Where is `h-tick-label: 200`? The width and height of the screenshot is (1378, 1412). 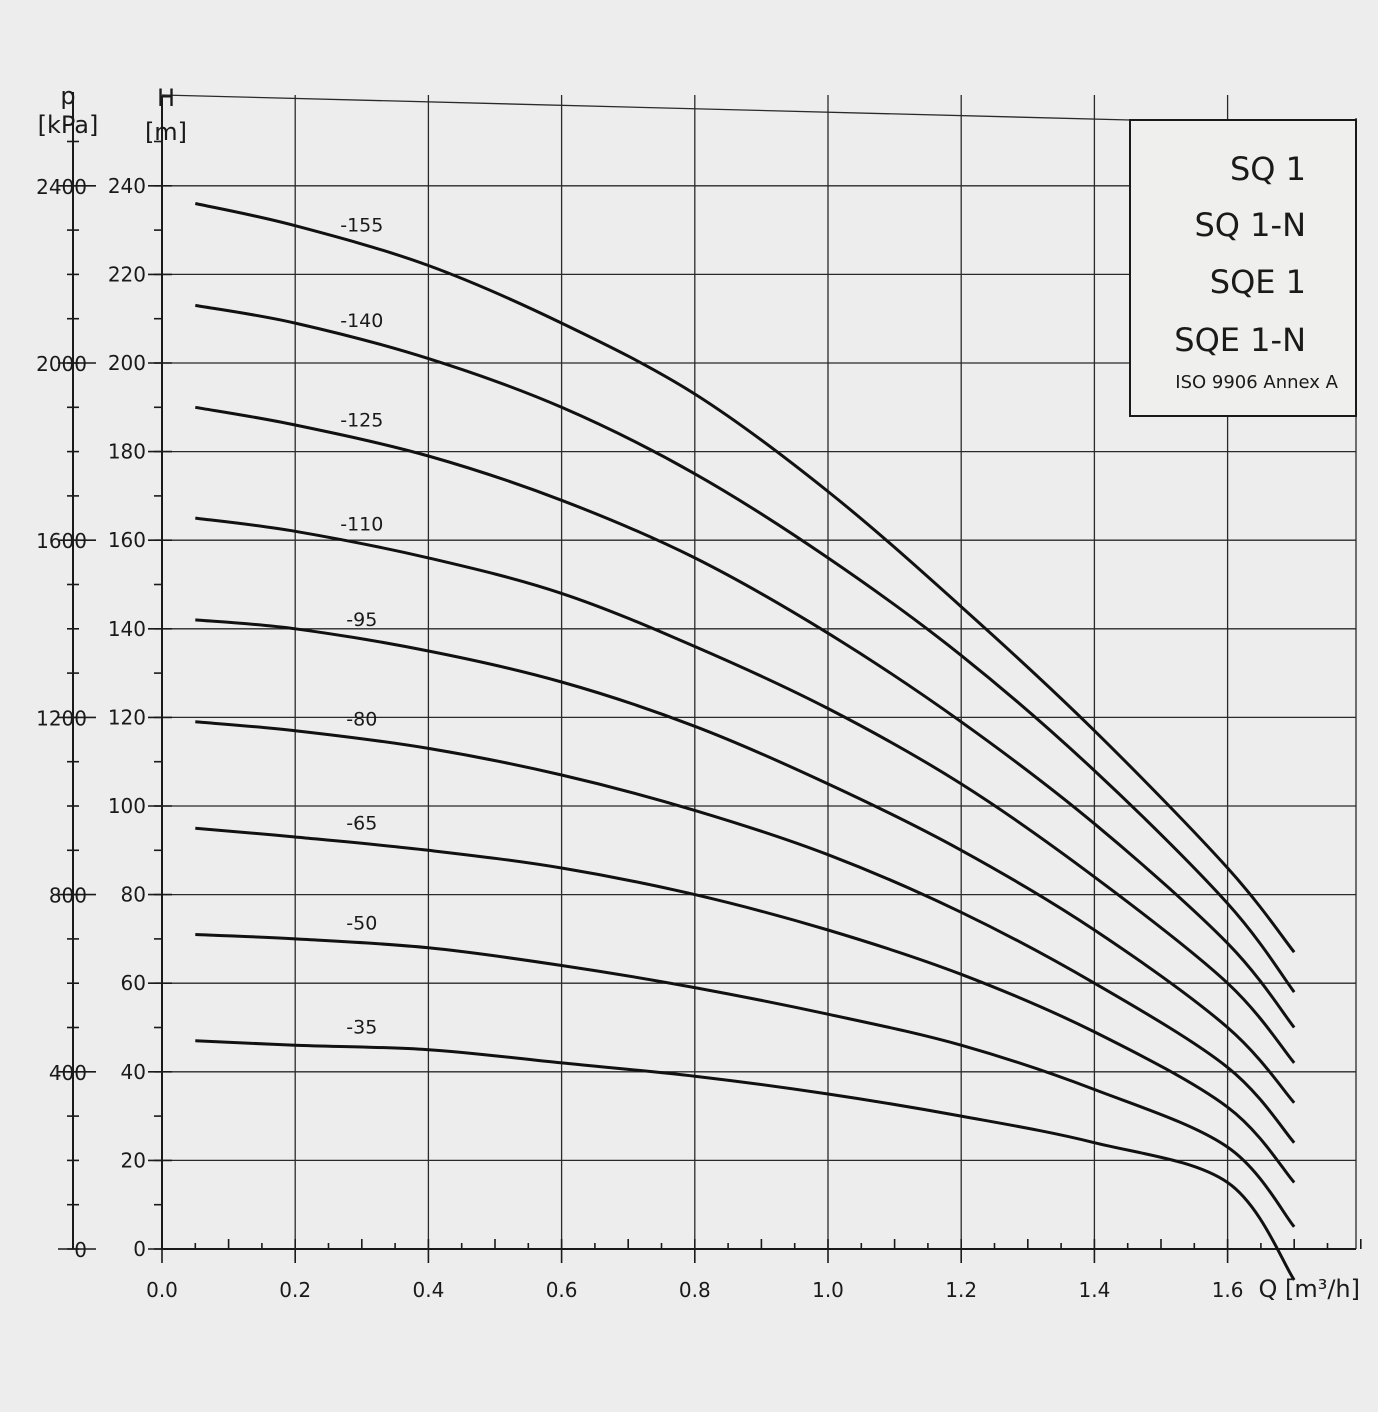 h-tick-label: 200 is located at coordinates (127, 363).